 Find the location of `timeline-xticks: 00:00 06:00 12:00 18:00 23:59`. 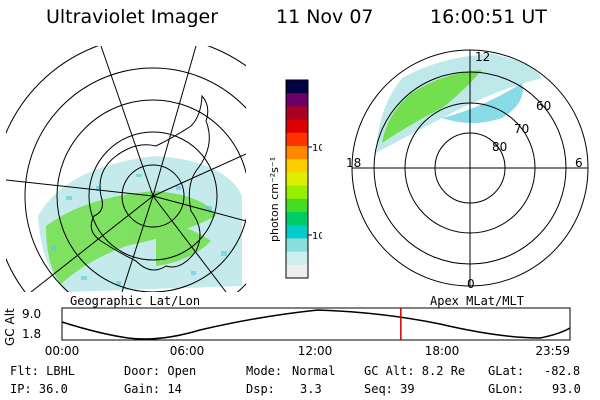

timeline-xticks: 00:00 06:00 12:00 18:00 23:59 is located at coordinates (307, 351).